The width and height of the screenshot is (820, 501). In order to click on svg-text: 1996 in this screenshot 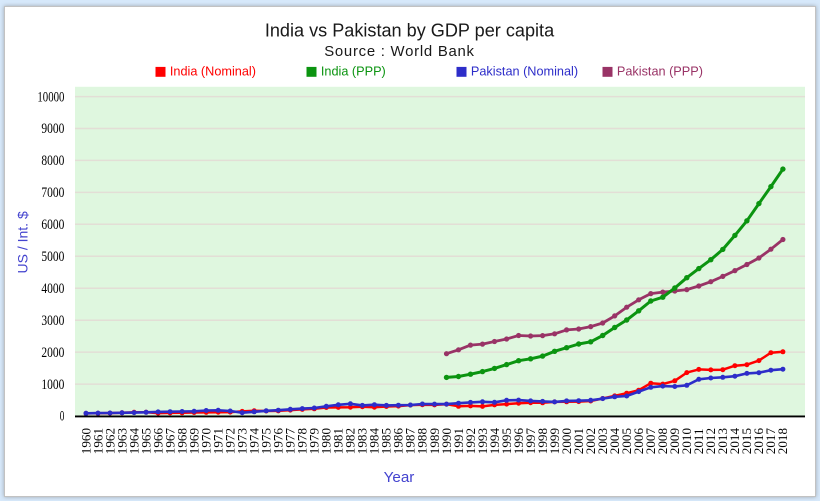, I will do `click(518, 441)`.